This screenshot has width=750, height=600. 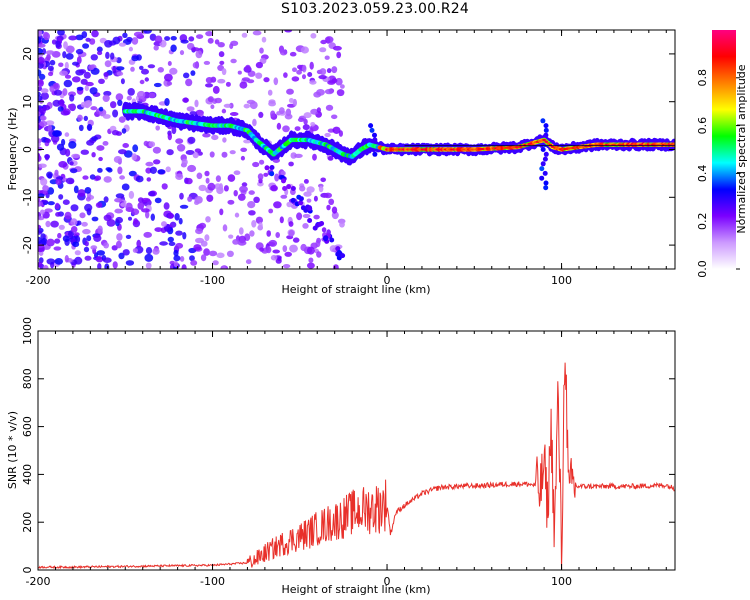 I want to click on spectrogram-ytick-label-1: -10, so click(x=27, y=197).